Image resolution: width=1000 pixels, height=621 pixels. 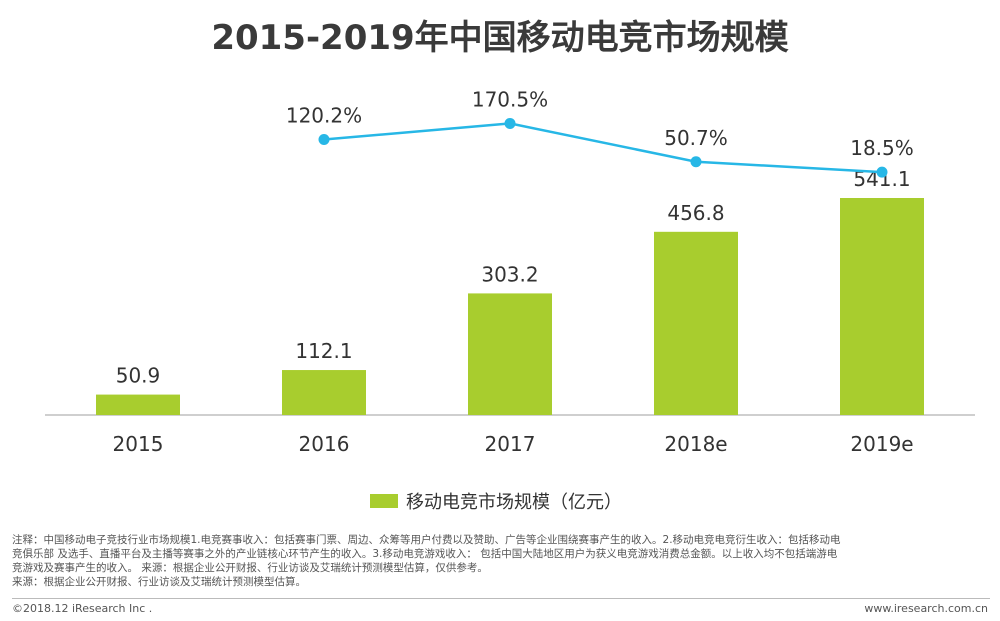 I want to click on legend-swatch, so click(x=384, y=501).